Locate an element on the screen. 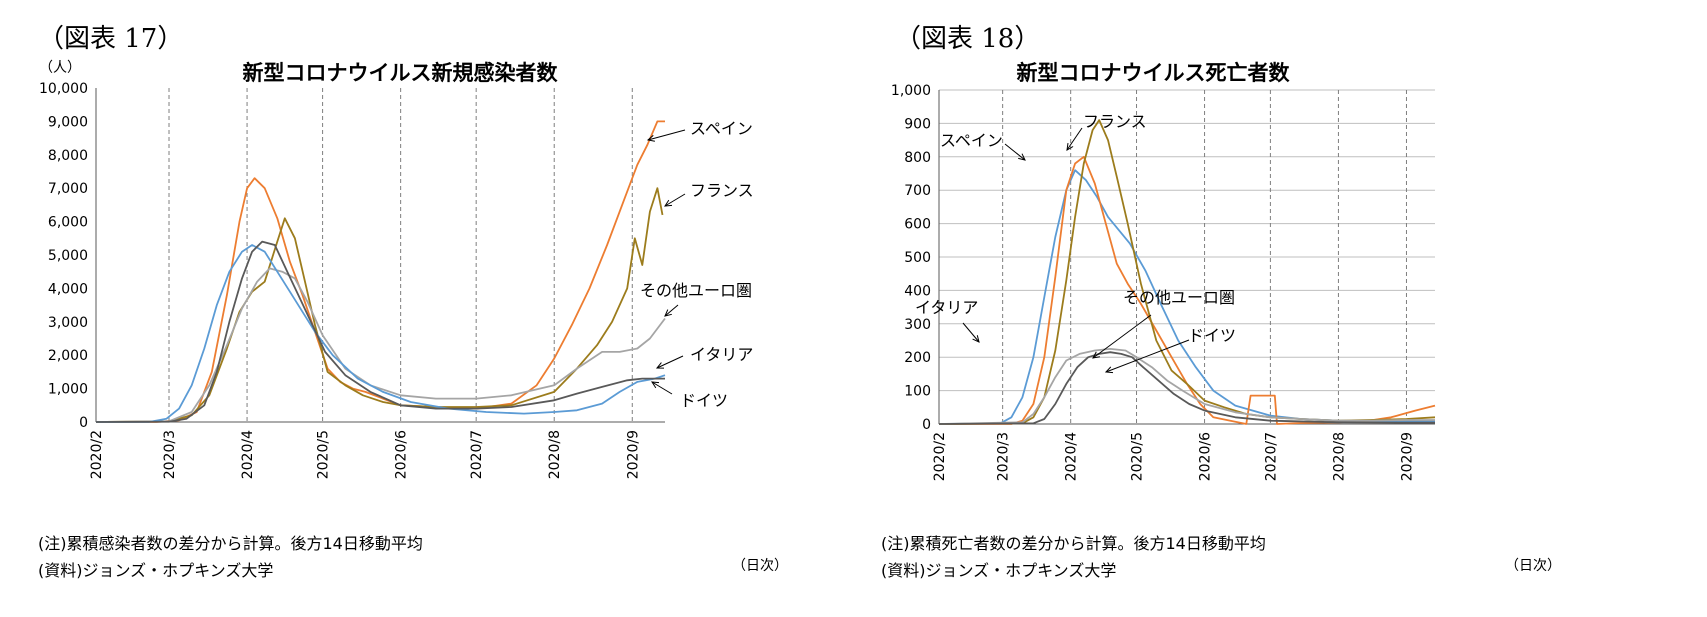 The height and width of the screenshot is (617, 1707). figure-label: （図表 18） is located at coordinates (968, 39).